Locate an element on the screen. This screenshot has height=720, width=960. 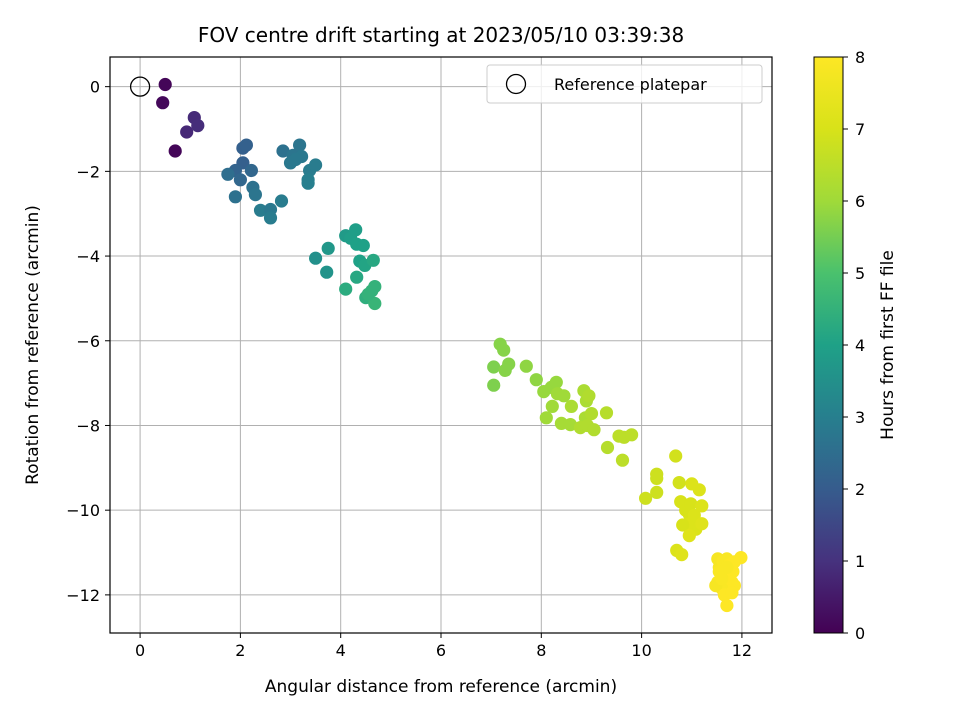
y-tick-label: 0 is located at coordinates (95, 87).